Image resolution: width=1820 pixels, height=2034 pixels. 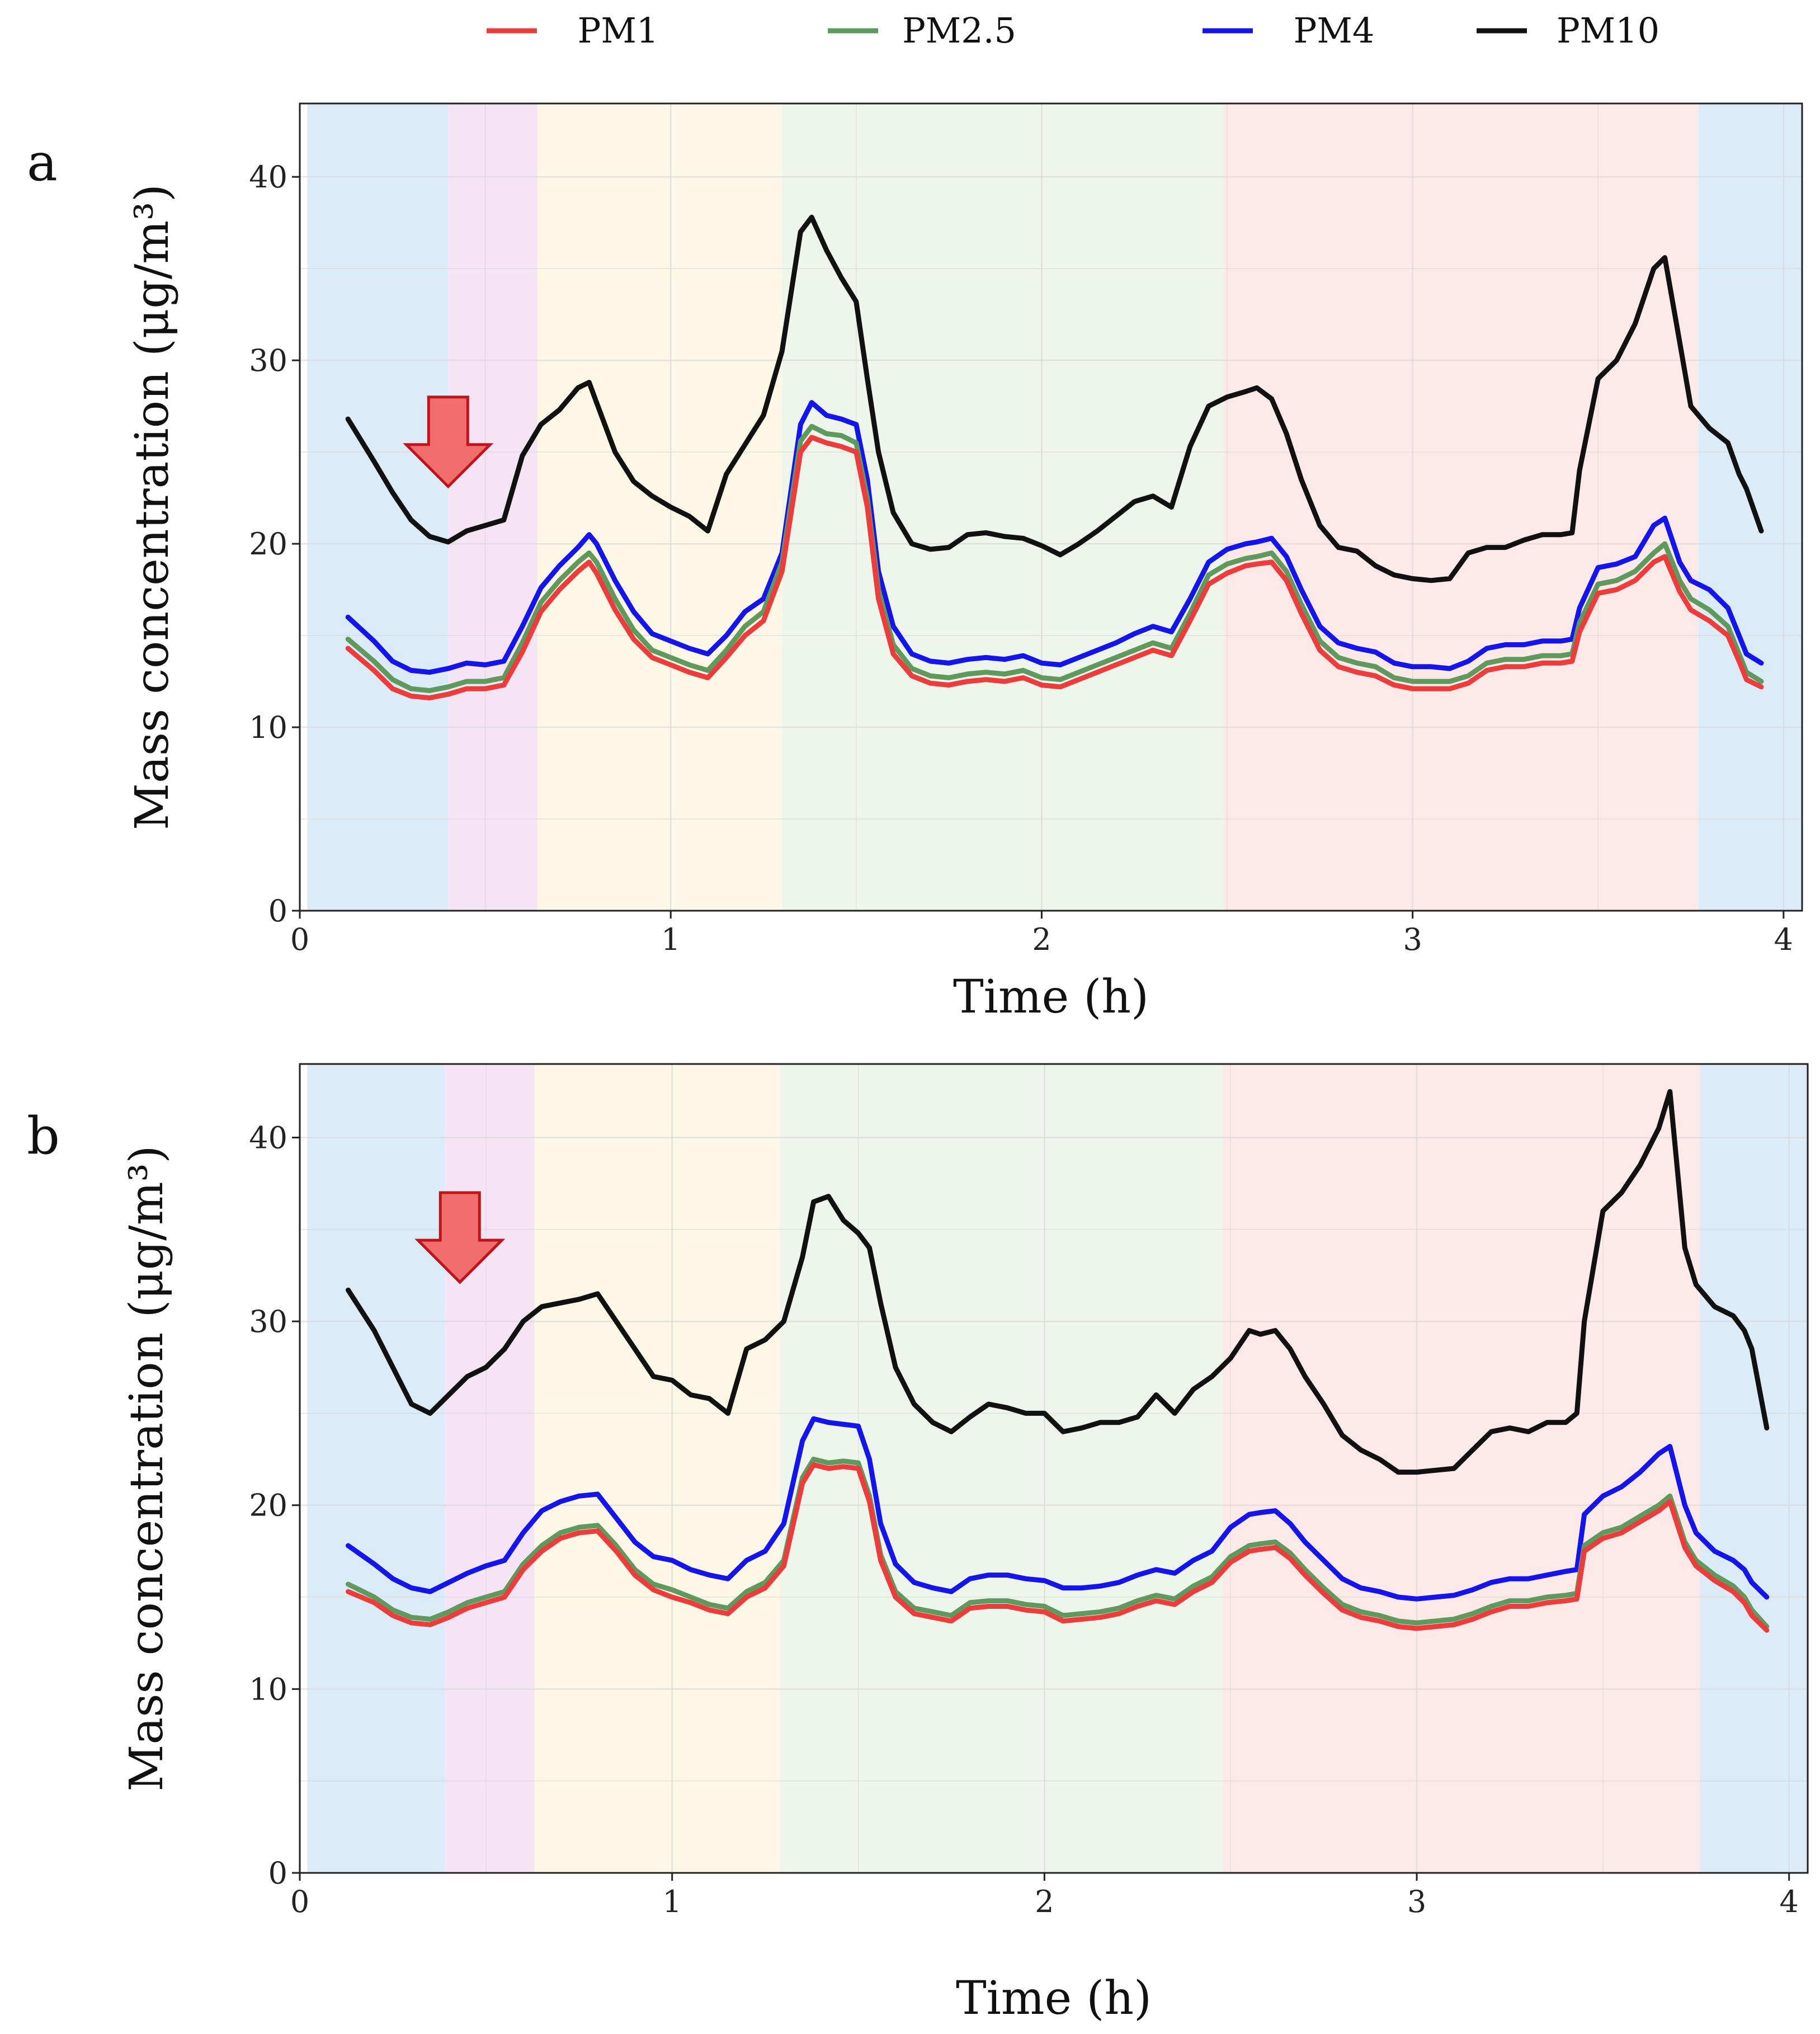 I want to click on panel-label: a, so click(x=42, y=162).